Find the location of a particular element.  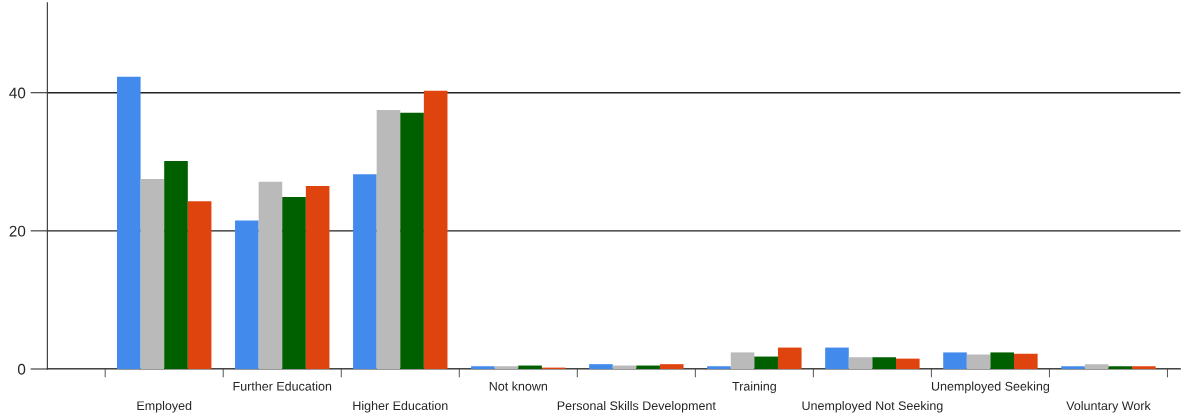

x-tick-label: Voluntary Work is located at coordinates (1108, 406).